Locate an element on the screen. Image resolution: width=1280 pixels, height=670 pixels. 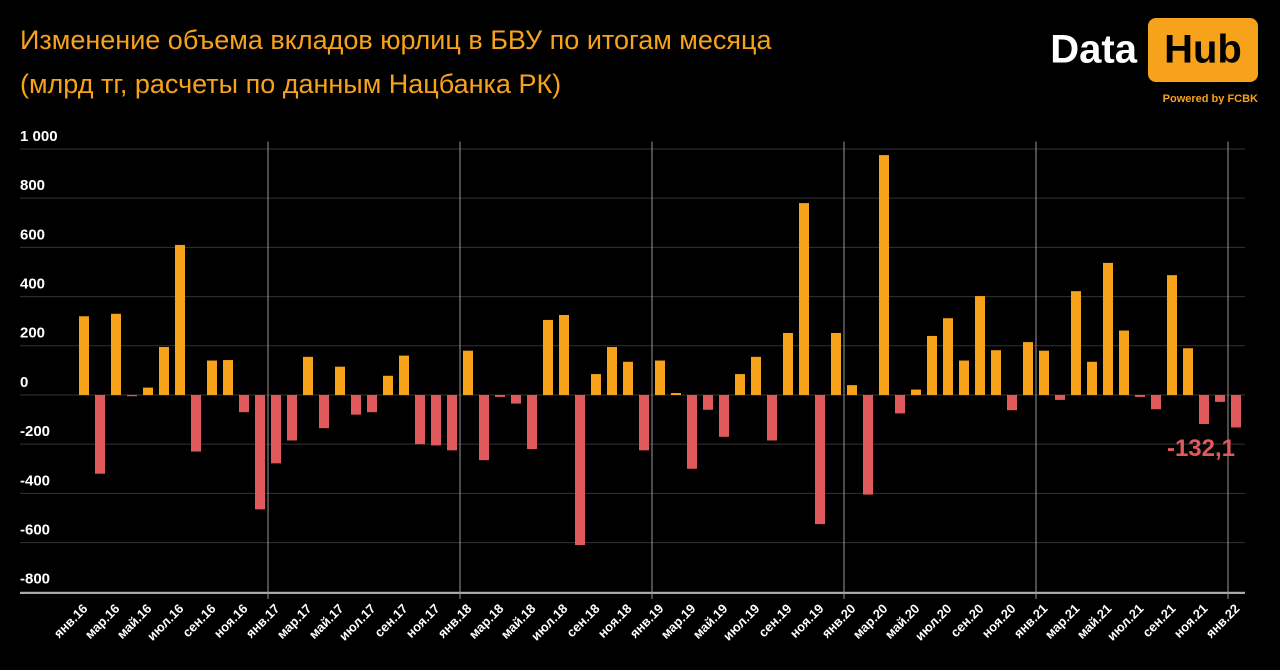
y-tick-label: 1 000 is located at coordinates (39, 136).